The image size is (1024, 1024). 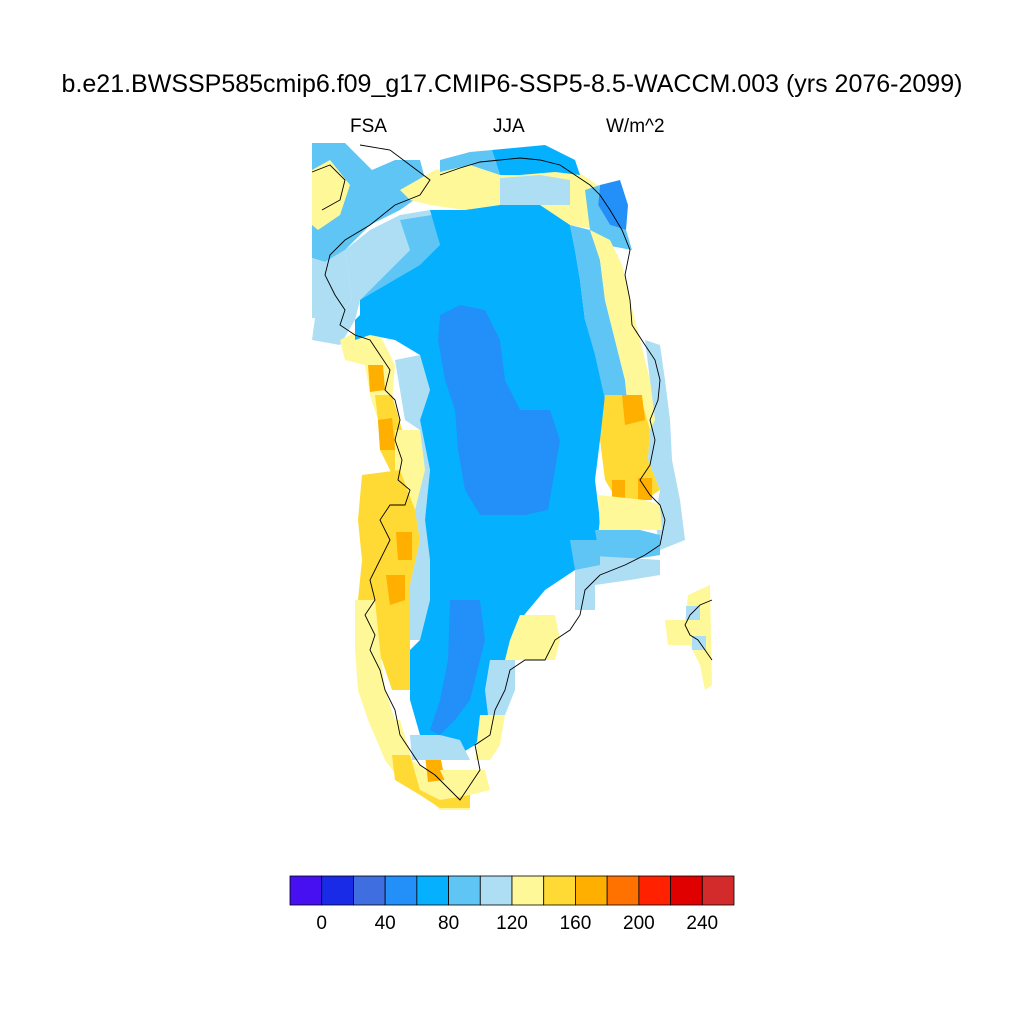 I want to click on east-coast-yellow-b, so click(x=630, y=512).